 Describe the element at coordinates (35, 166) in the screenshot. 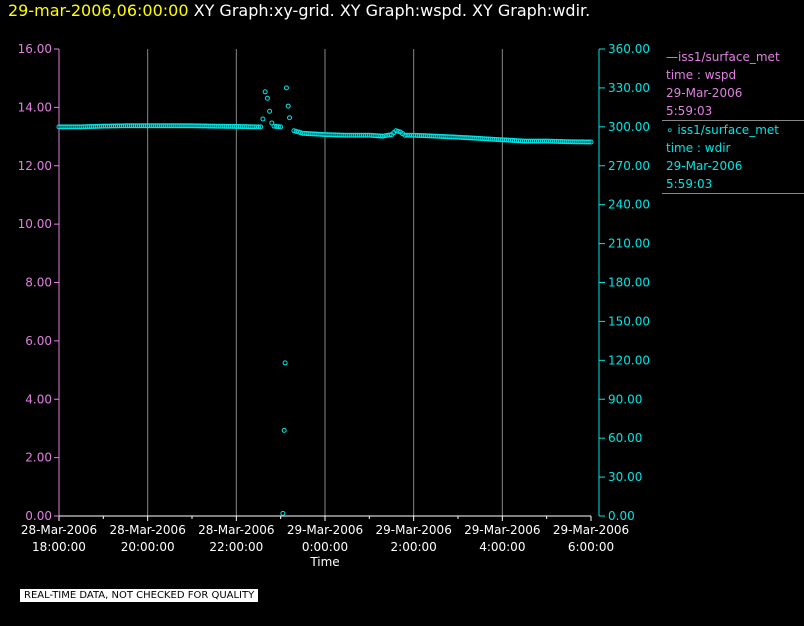

I see `left-tick-label: 12.00` at that location.